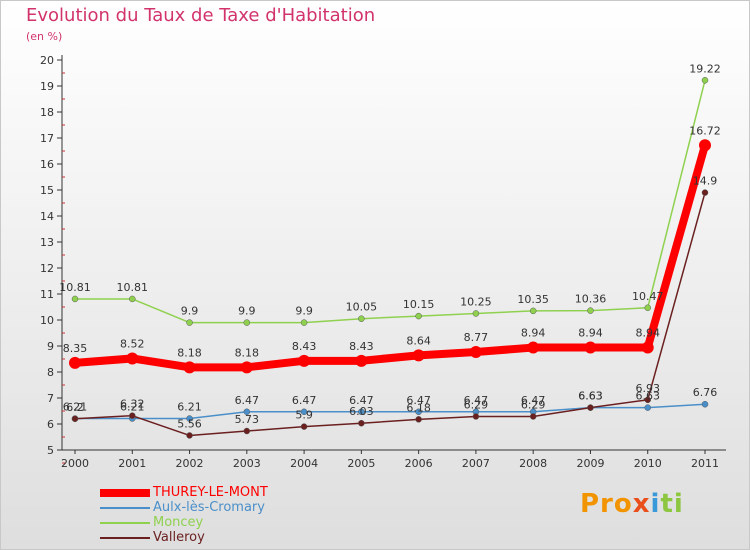  Describe the element at coordinates (304, 415) in the screenshot. I see `data-label: 5.9` at that location.